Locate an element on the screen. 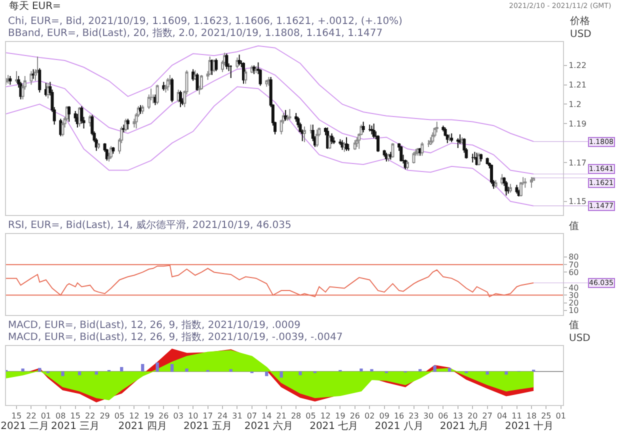 The height and width of the screenshot is (439, 621). x-tick-label: 25 is located at coordinates (546, 416).